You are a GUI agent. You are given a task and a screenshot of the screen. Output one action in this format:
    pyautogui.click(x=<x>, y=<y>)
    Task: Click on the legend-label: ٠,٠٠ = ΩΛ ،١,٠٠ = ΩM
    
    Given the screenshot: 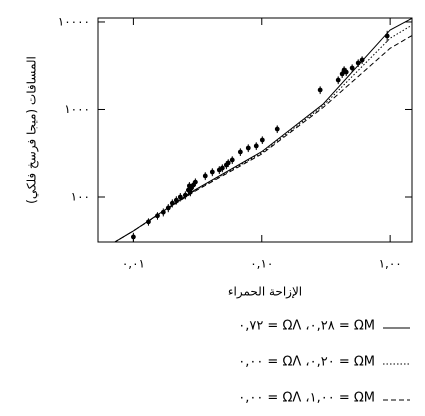 What is the action you would take?
    pyautogui.click(x=306, y=398)
    